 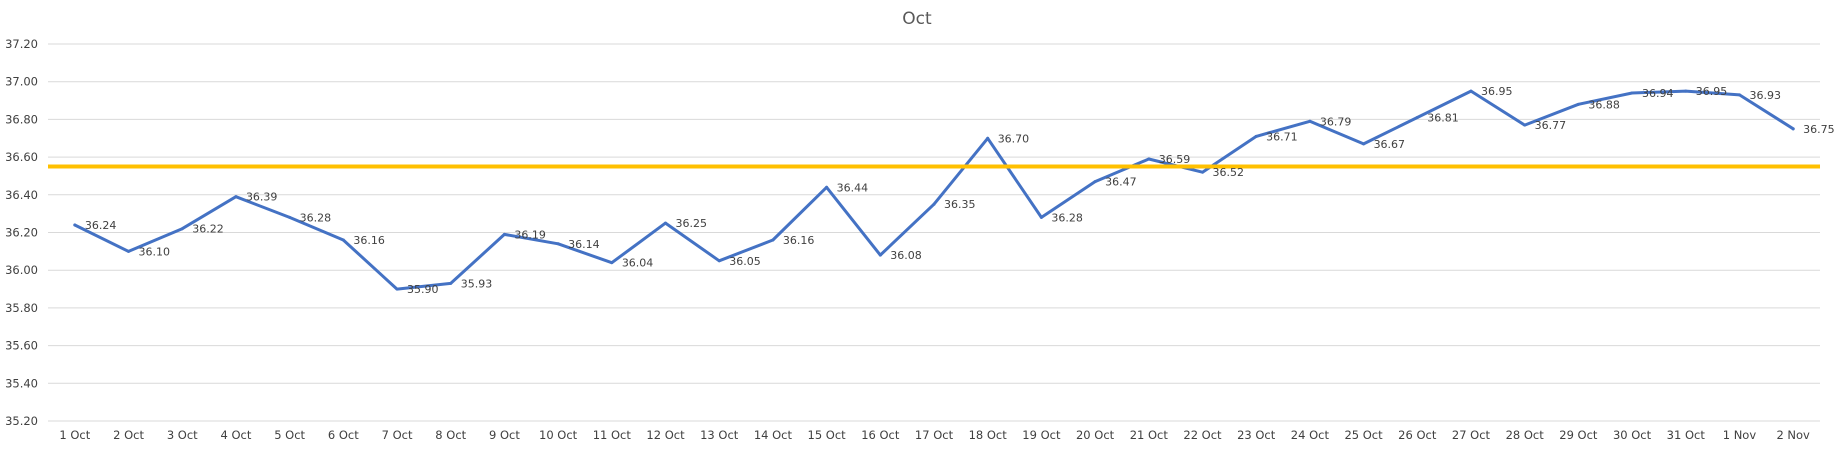 I want to click on x-tick-label: 2 Oct, so click(x=128, y=435).